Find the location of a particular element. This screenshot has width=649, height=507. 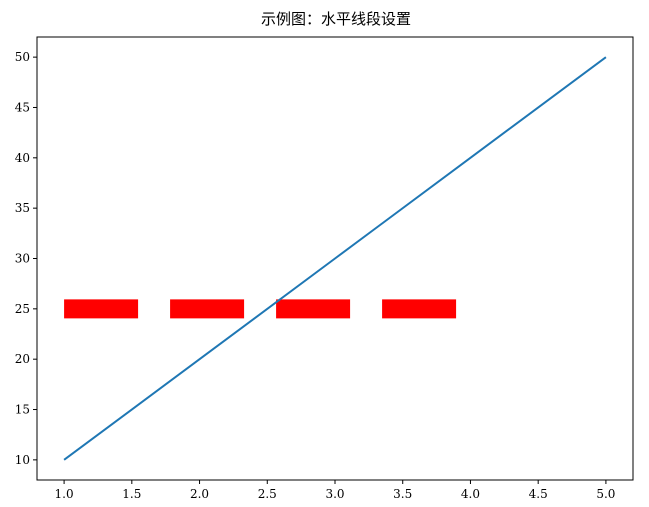

y-tick-label: 30 is located at coordinates (22, 259).